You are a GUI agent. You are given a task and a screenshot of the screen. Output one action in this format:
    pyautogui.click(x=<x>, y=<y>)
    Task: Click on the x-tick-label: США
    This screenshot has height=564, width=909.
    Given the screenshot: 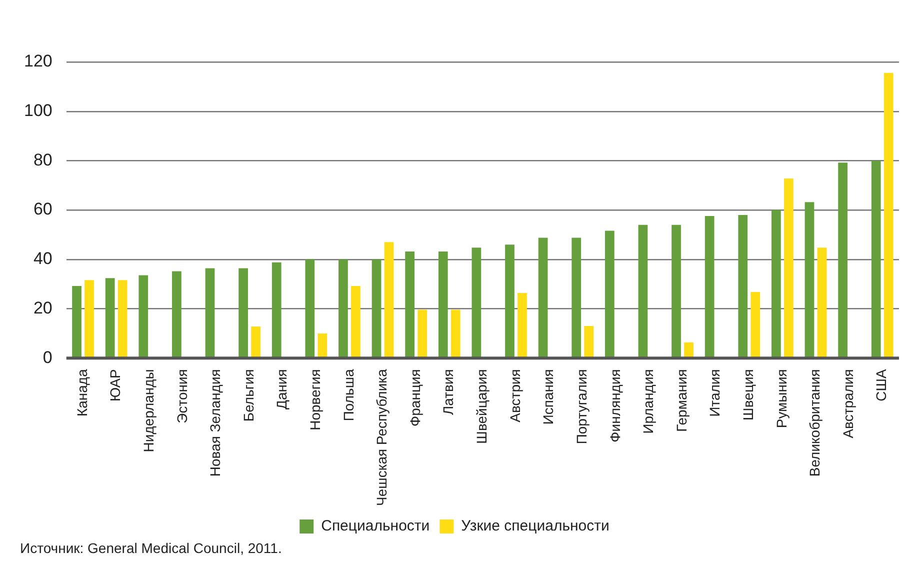 What is the action you would take?
    pyautogui.click(x=881, y=385)
    